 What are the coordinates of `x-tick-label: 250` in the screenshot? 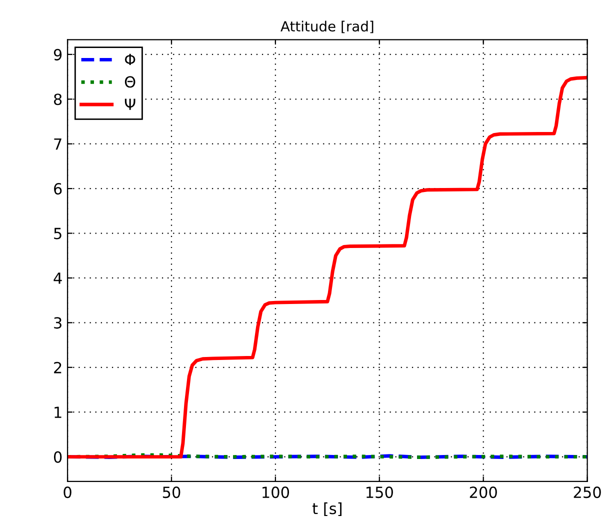 It's located at (587, 492).